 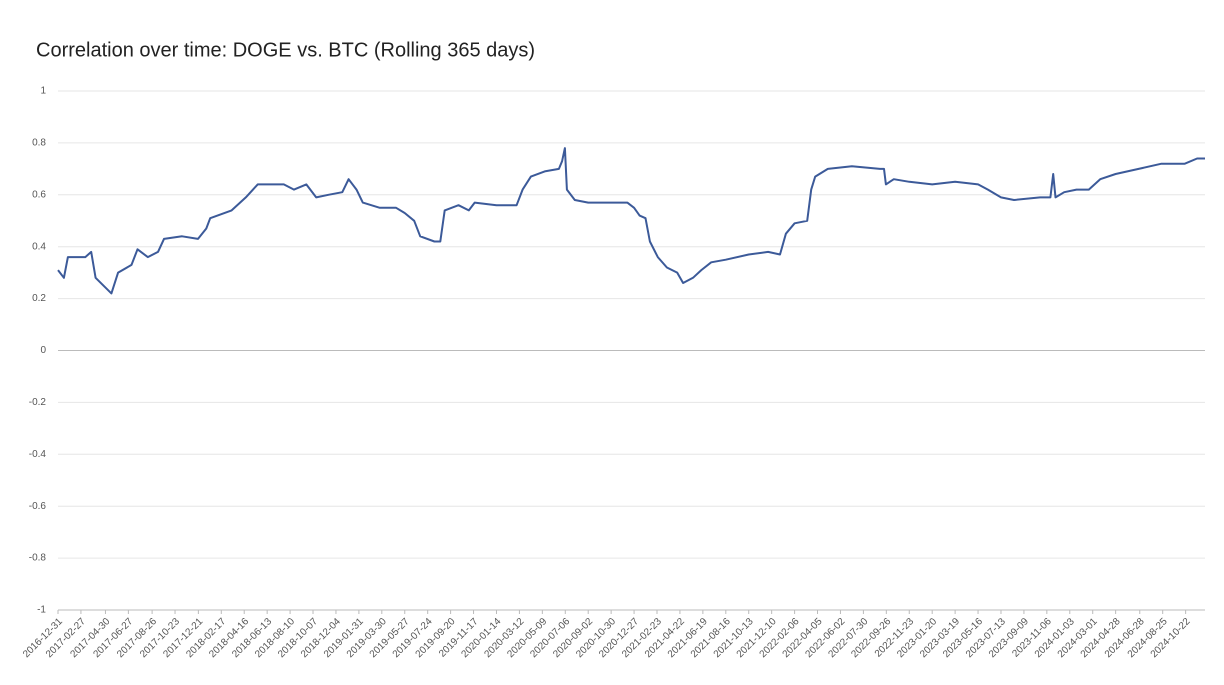 What do you see at coordinates (38, 558) in the screenshot?
I see `y-tick-label: -0.8` at bounding box center [38, 558].